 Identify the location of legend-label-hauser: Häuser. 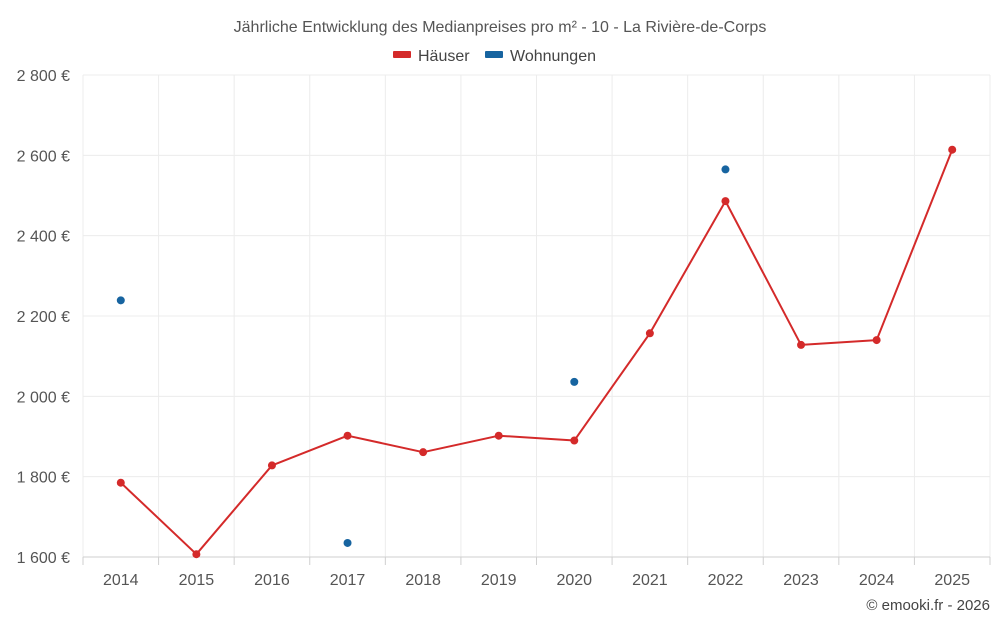
(444, 56).